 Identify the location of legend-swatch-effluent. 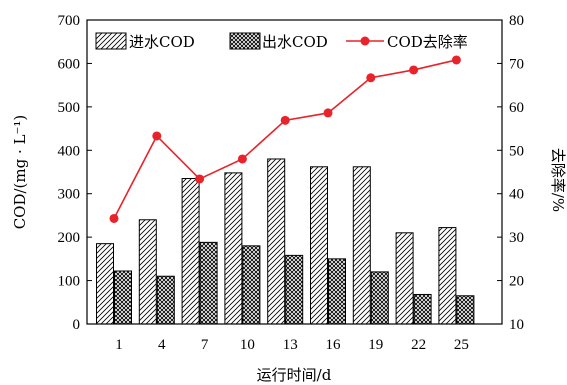
(245, 41).